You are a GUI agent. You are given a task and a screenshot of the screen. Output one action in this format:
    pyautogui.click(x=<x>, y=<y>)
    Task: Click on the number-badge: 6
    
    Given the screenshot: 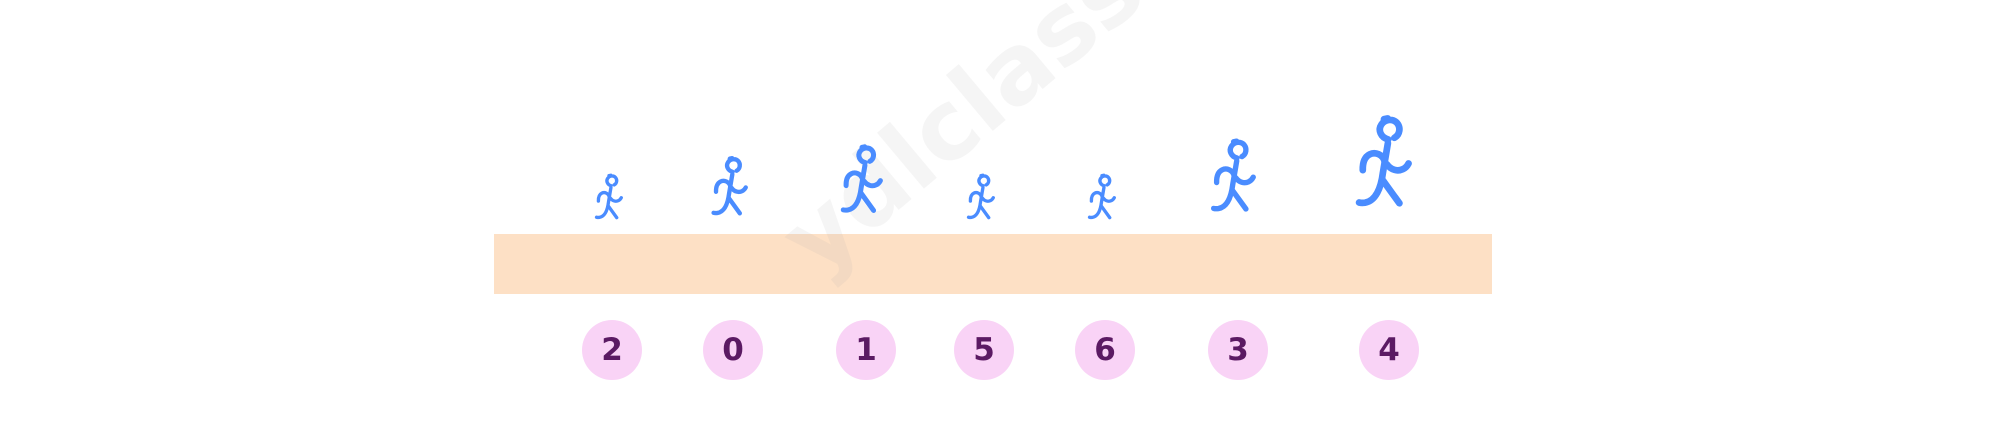 What is the action you would take?
    pyautogui.click(x=1105, y=350)
    